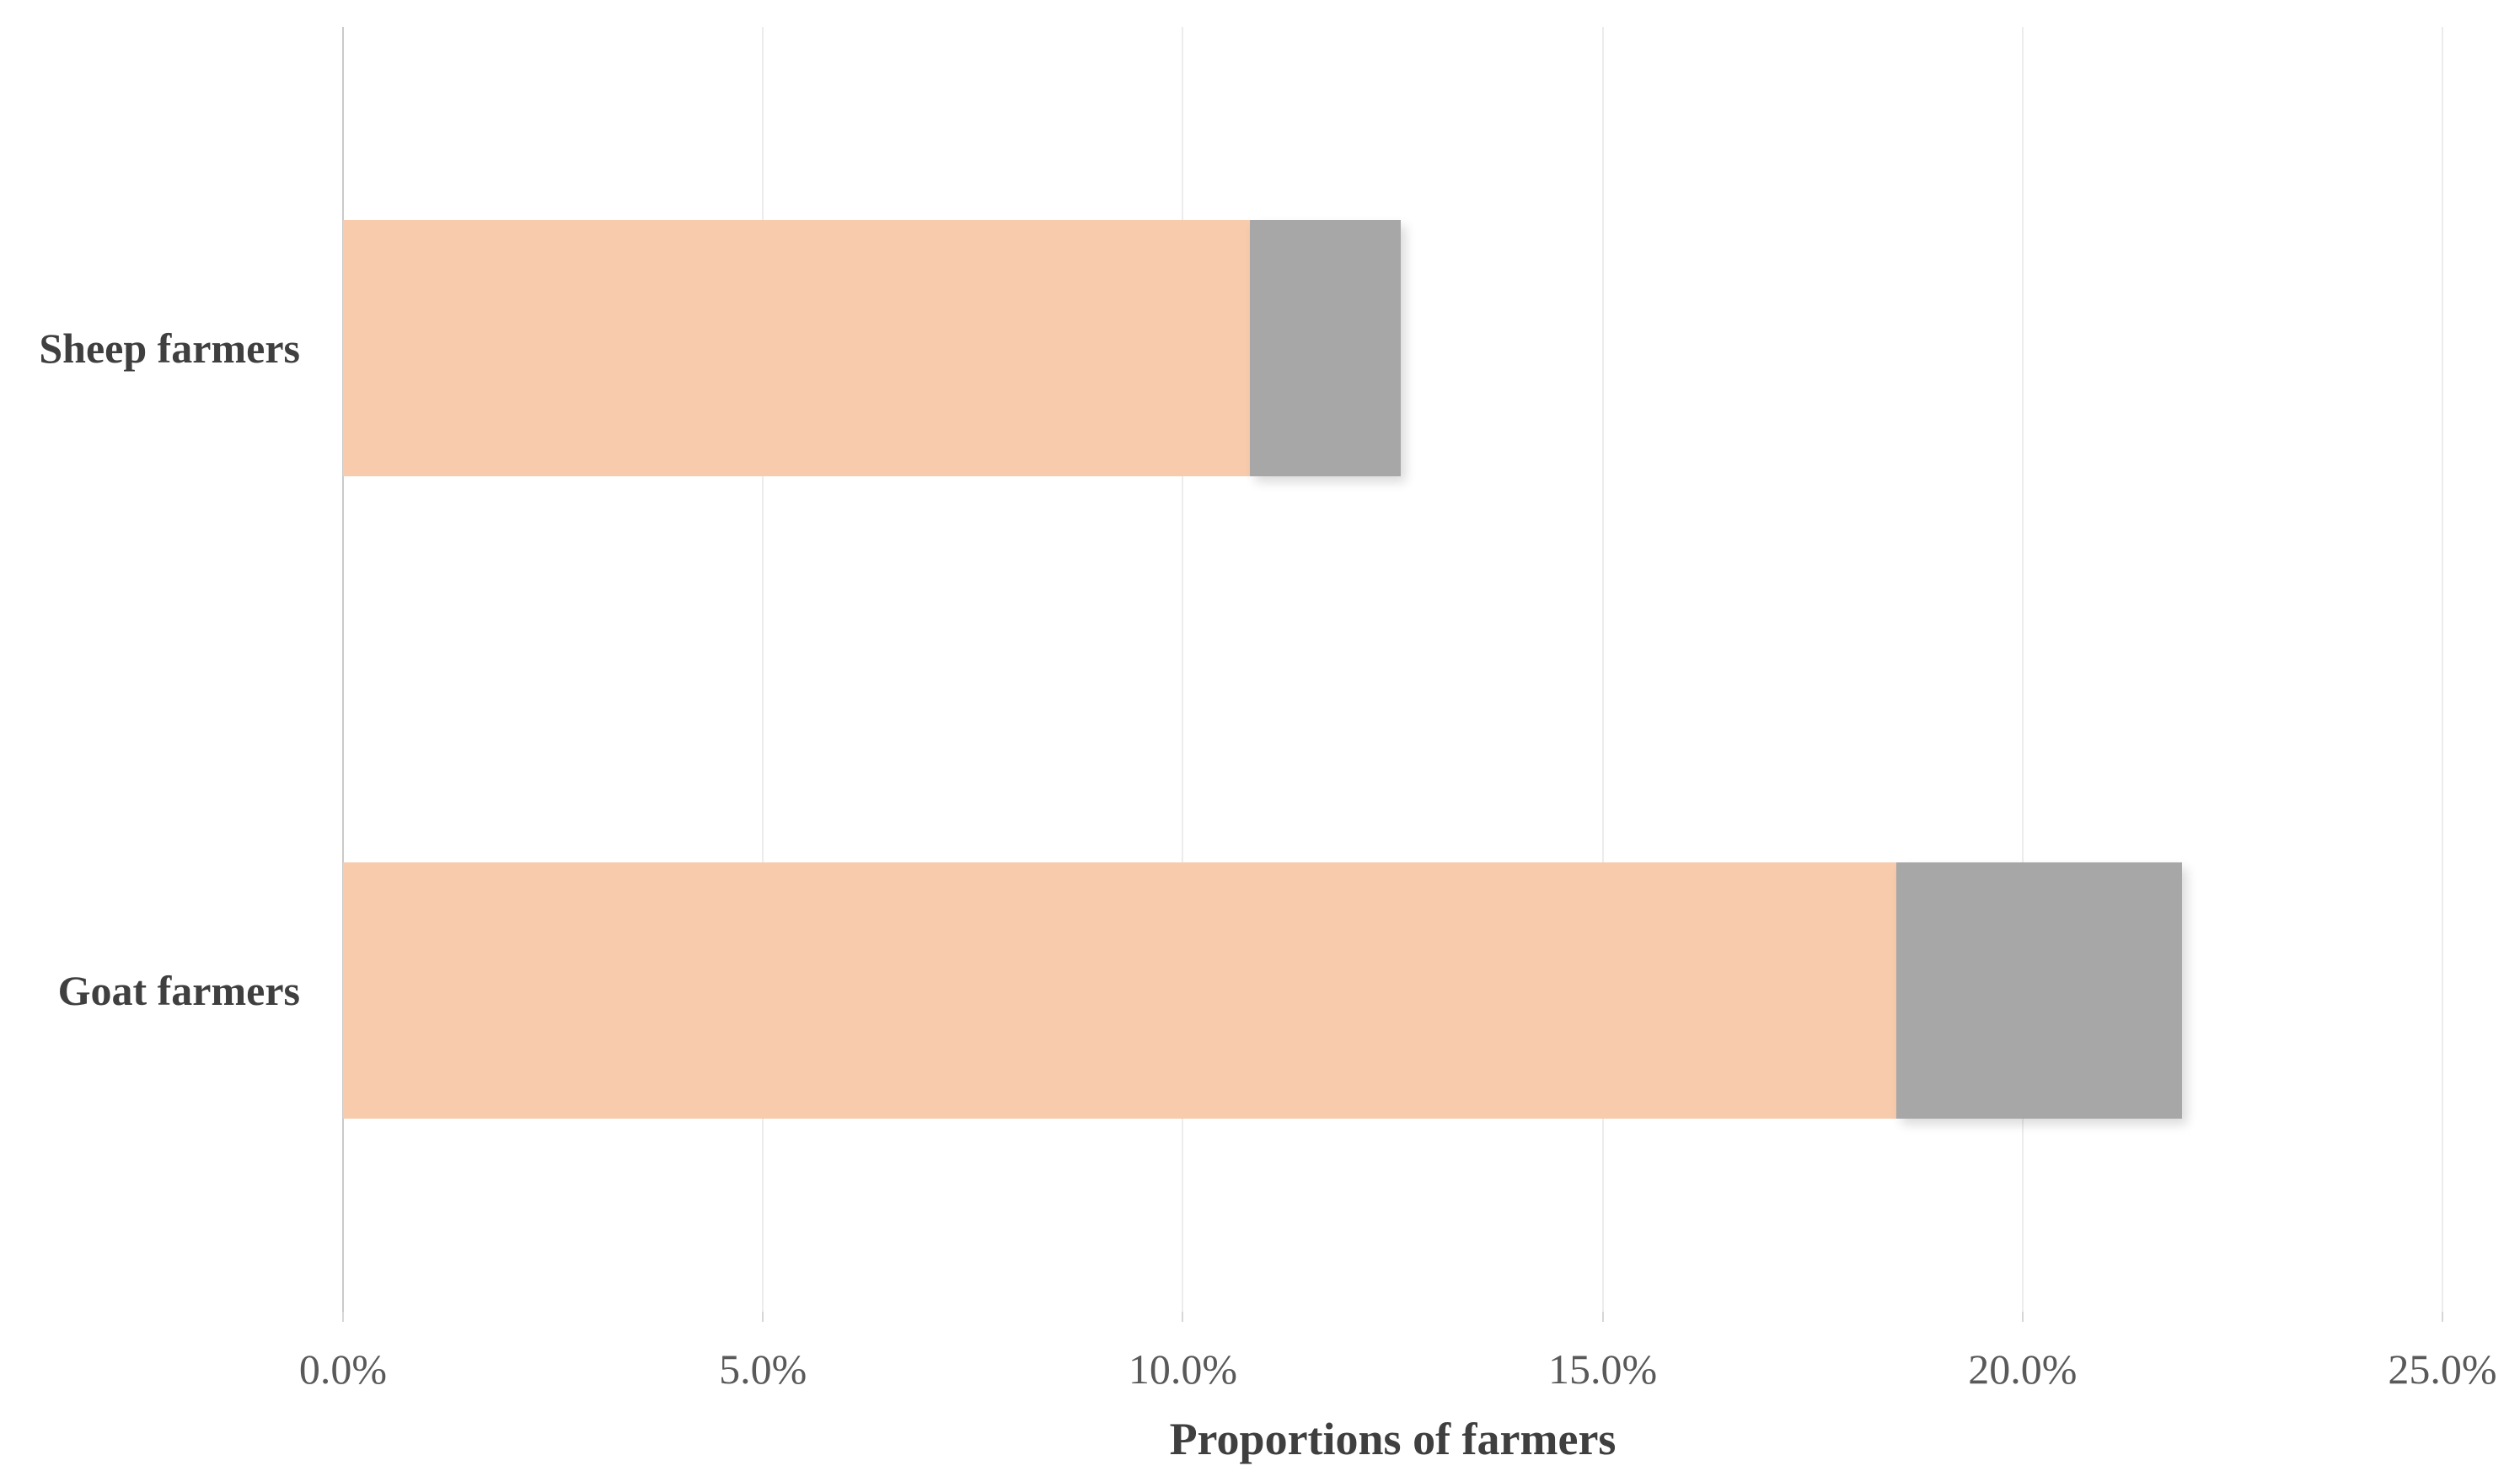 The height and width of the screenshot is (1482, 2520). What do you see at coordinates (2022, 669) in the screenshot?
I see `gridline-20.0%` at bounding box center [2022, 669].